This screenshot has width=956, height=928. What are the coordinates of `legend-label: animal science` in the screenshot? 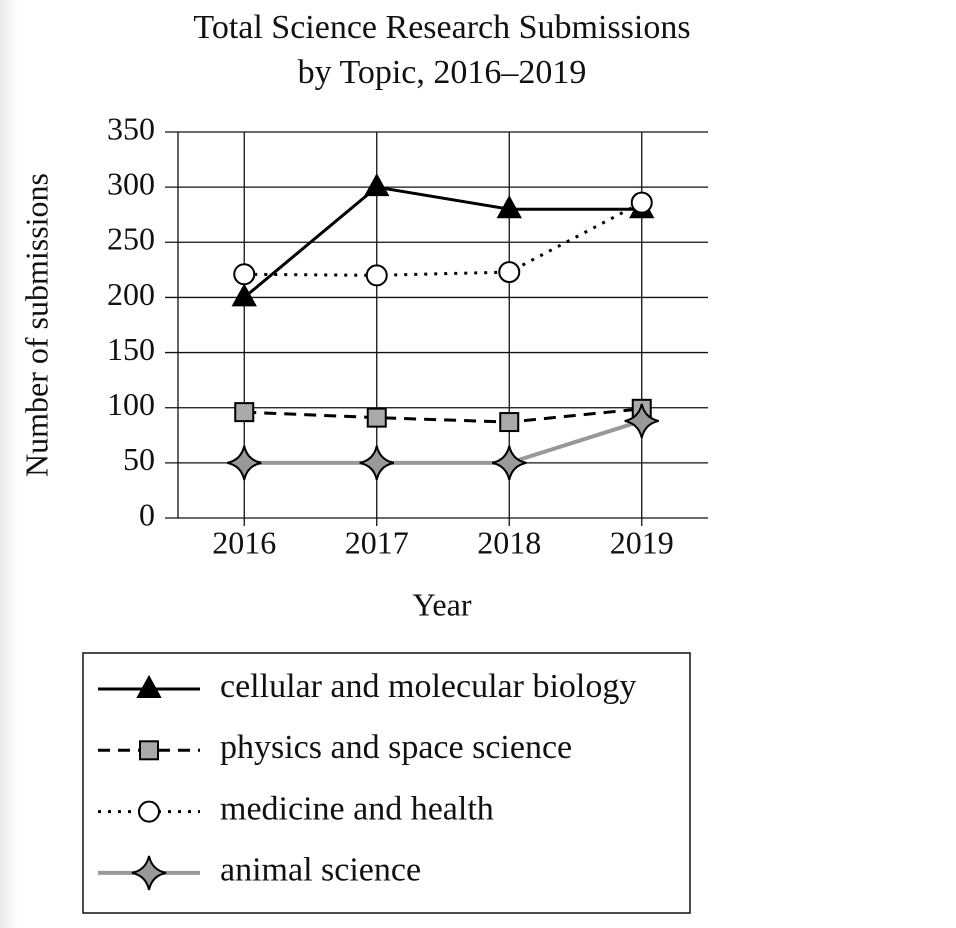 It's located at (320, 870).